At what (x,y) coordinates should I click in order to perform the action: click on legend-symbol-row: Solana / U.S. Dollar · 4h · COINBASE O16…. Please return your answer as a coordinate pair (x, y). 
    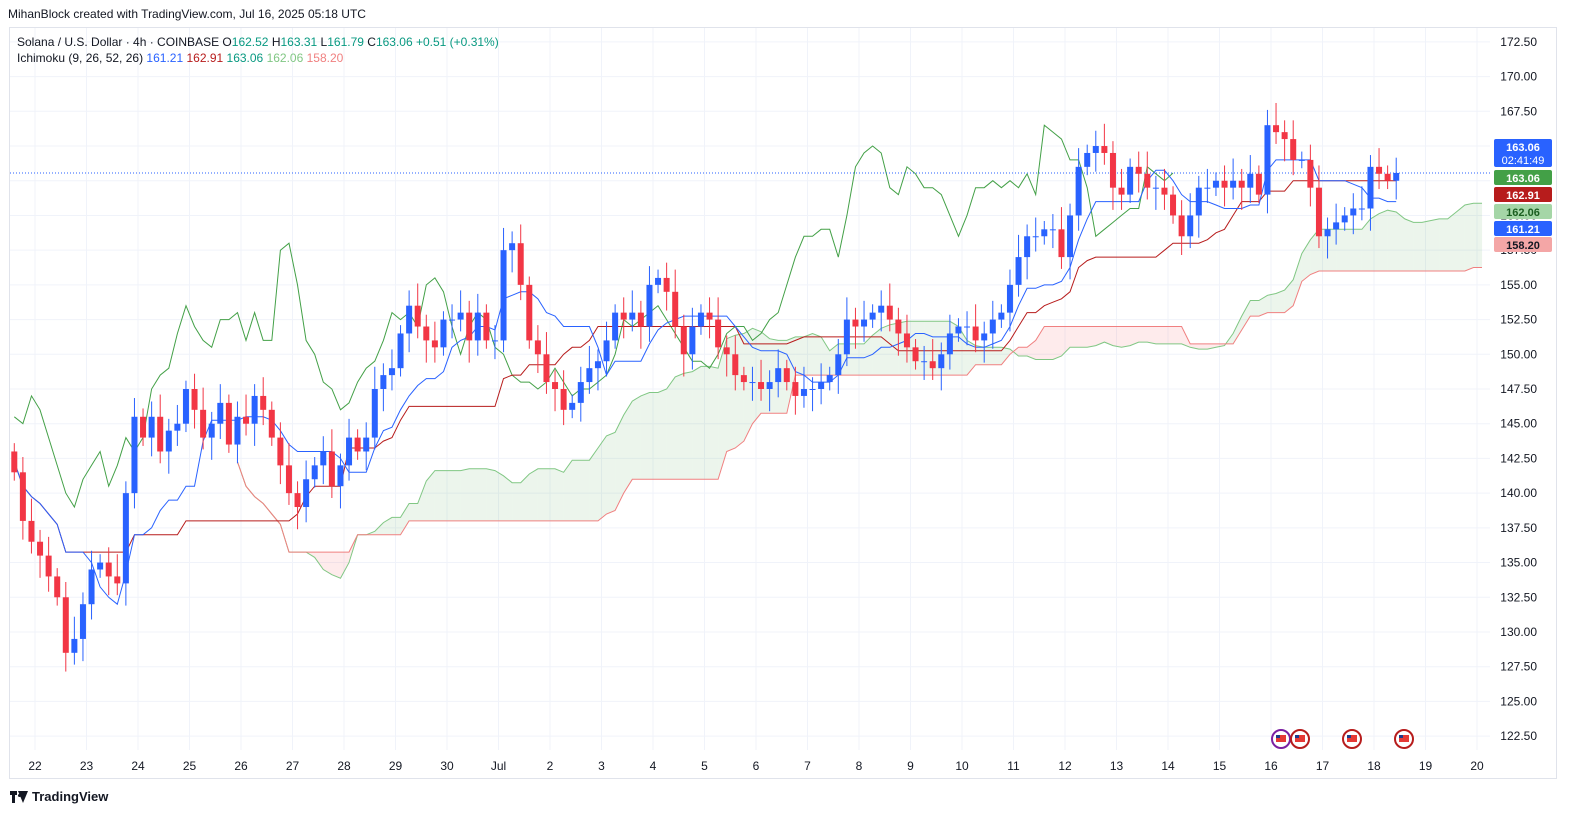
    Looking at the image, I should click on (258, 42).